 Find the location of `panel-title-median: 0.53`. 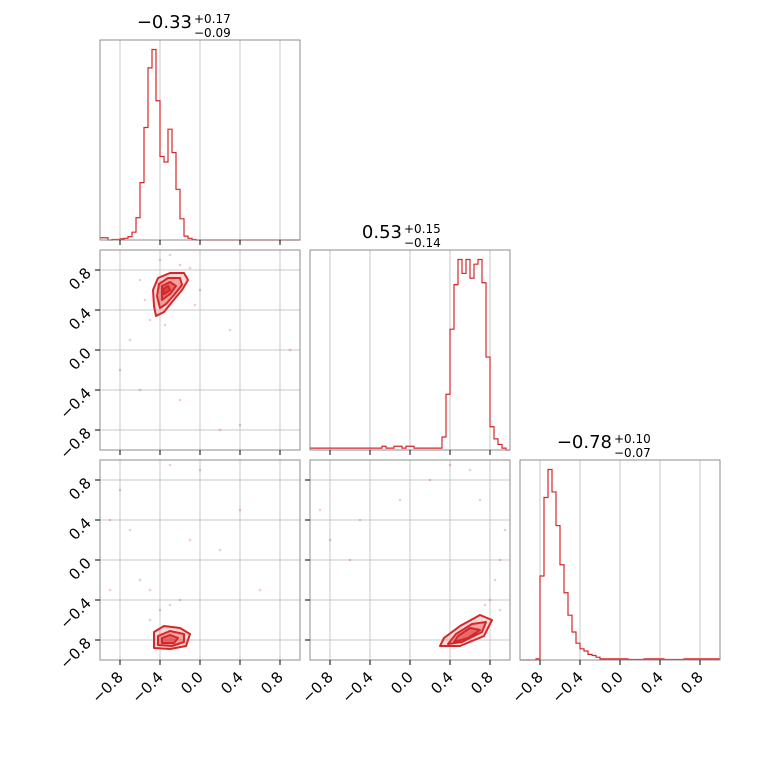

panel-title-median: 0.53 is located at coordinates (382, 232).